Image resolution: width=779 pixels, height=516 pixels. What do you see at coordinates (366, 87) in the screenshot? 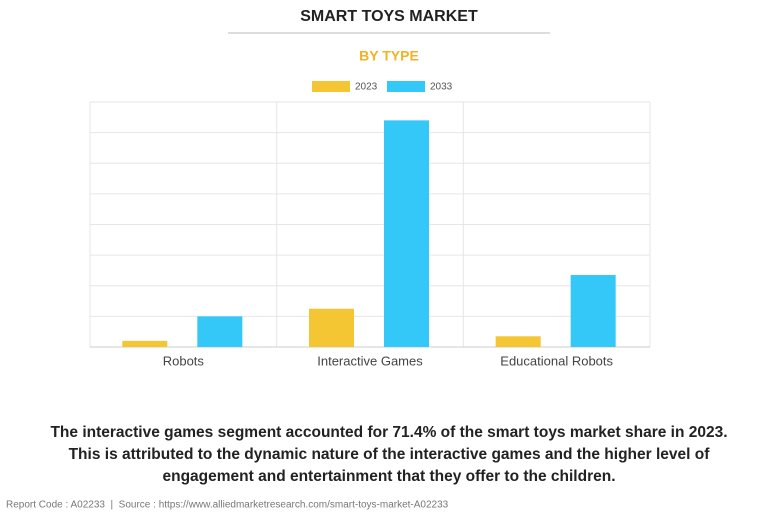
I see `legend-label: 2023` at bounding box center [366, 87].